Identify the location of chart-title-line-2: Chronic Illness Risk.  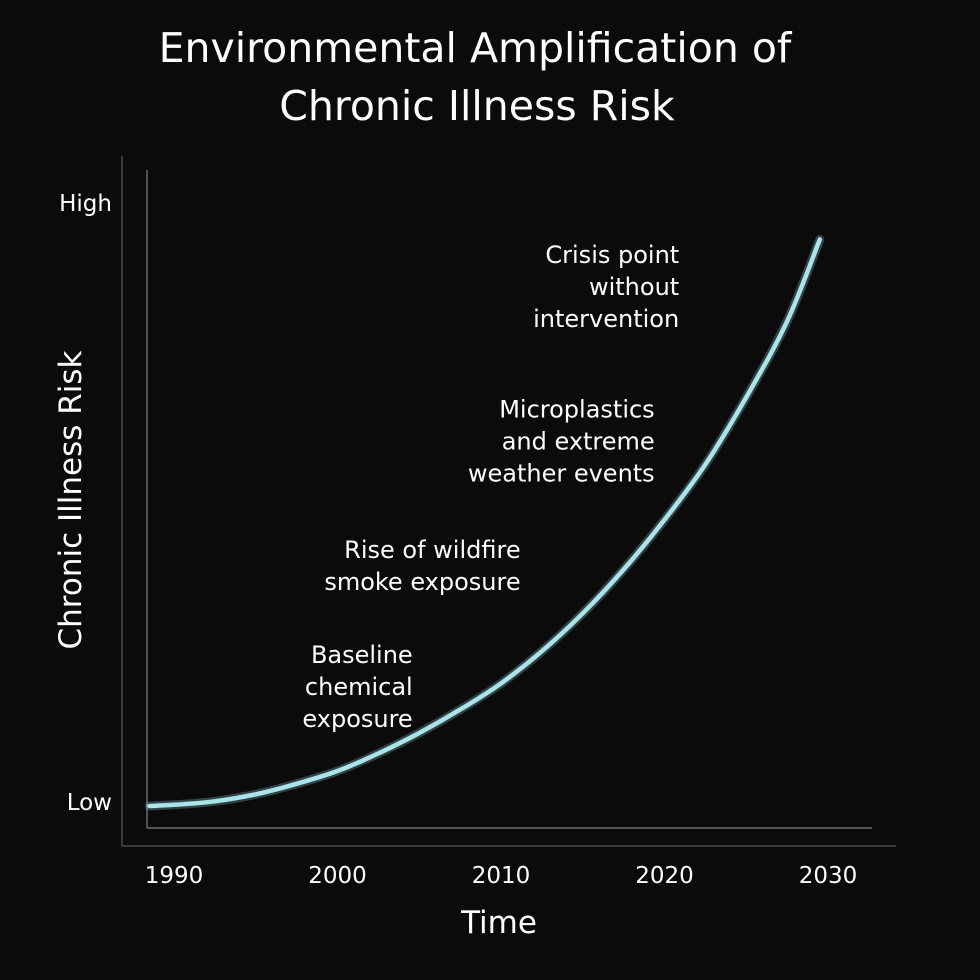
(477, 106).